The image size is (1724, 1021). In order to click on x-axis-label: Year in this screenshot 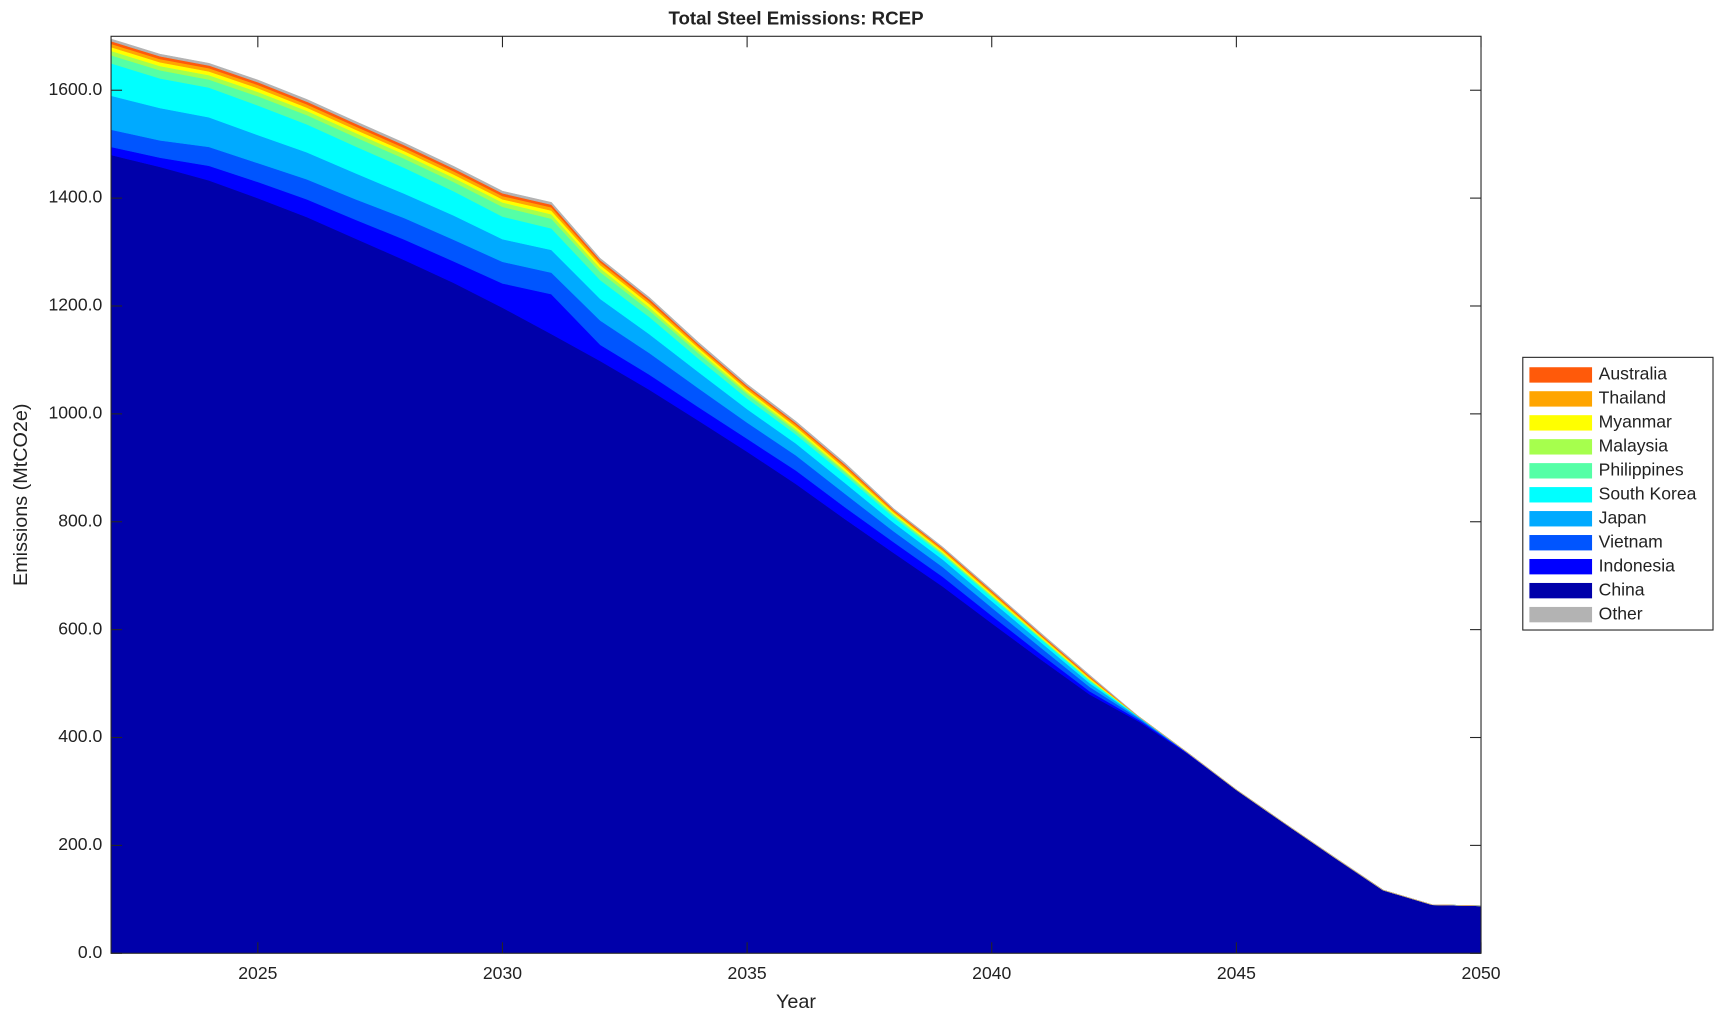, I will do `click(796, 1002)`.